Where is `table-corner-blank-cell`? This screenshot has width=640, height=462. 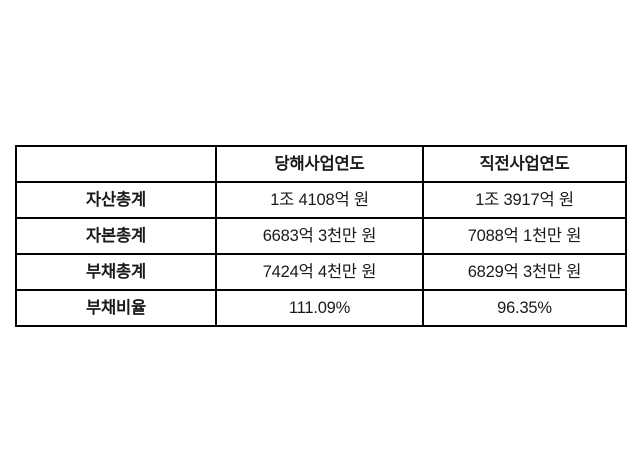
table-corner-blank-cell is located at coordinates (116, 164).